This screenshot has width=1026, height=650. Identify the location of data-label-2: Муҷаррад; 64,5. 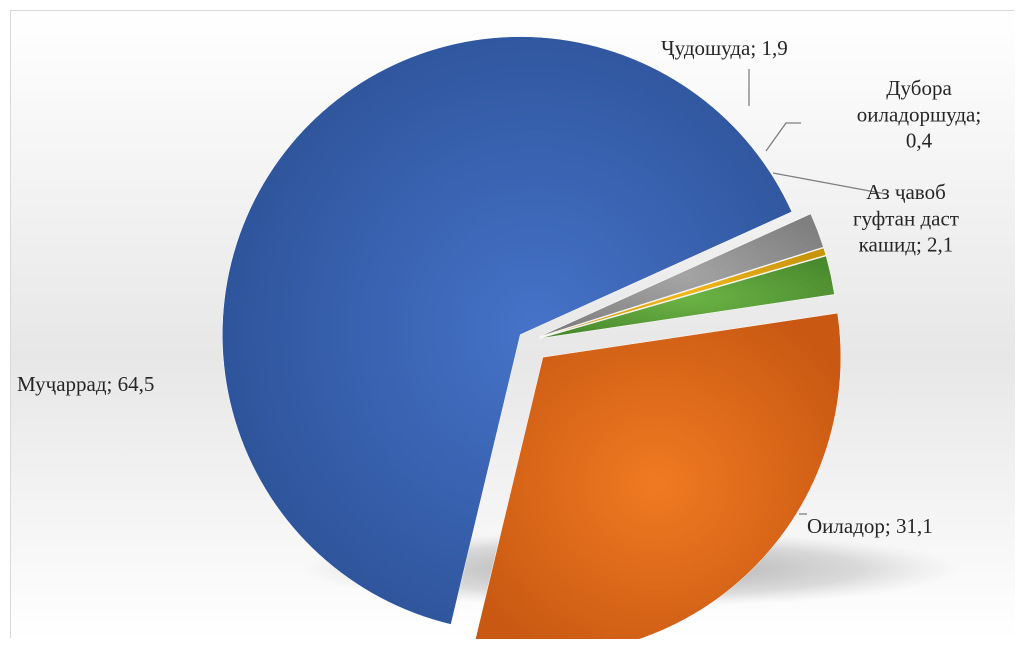
(85, 384).